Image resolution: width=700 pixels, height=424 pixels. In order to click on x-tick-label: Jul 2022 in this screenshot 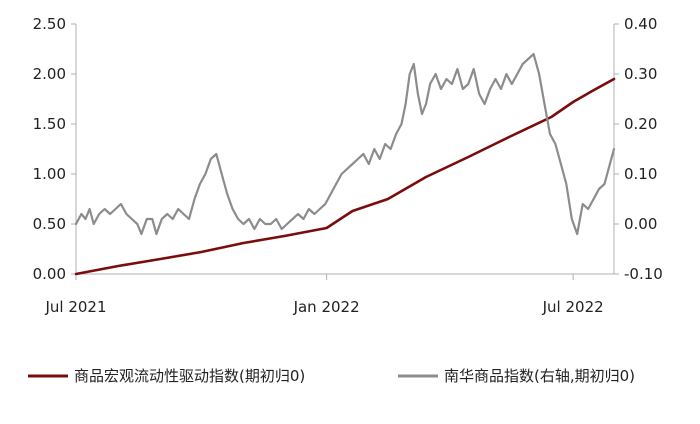, I will do `click(573, 307)`.